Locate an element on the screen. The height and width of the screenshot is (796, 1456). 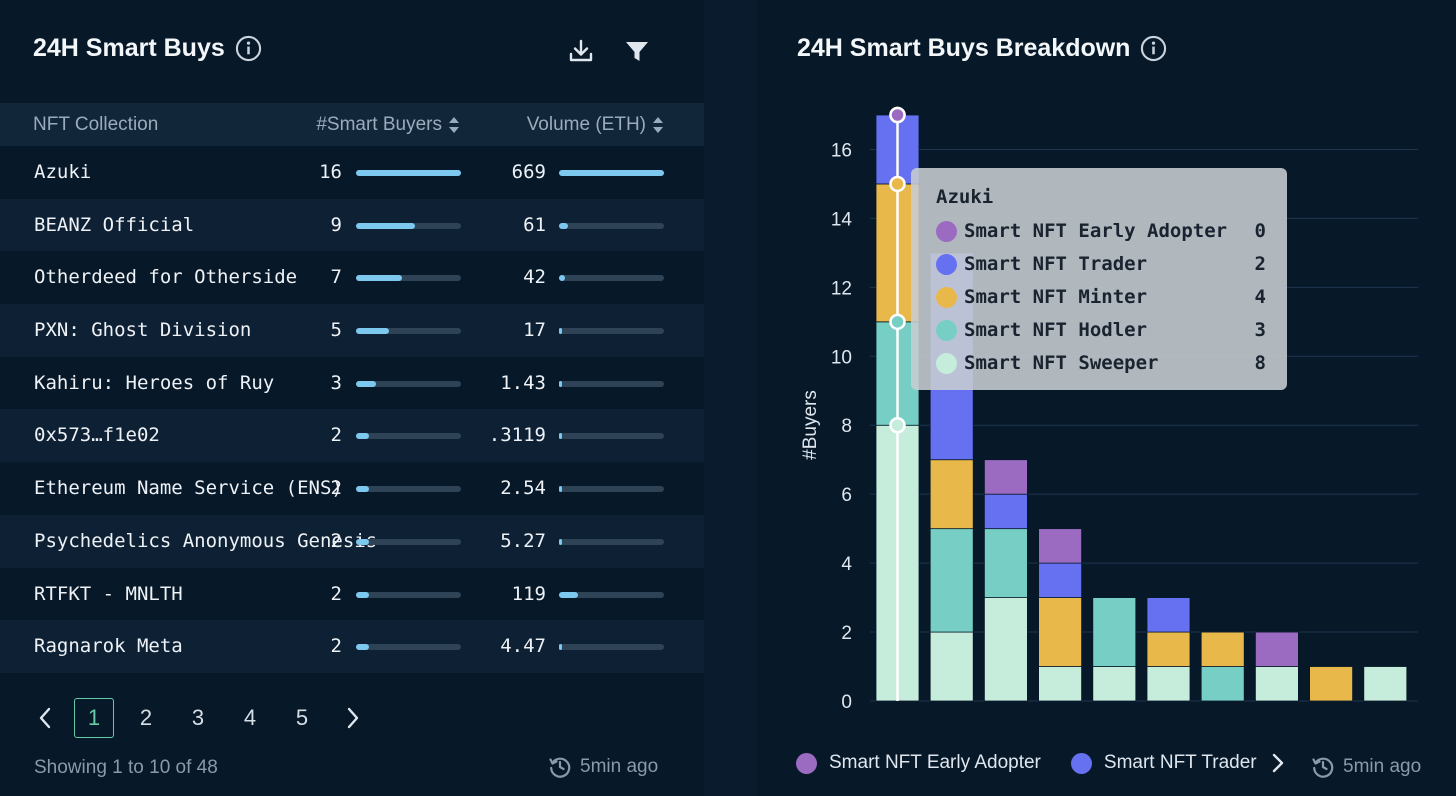
download-icon is located at coordinates (581, 51).